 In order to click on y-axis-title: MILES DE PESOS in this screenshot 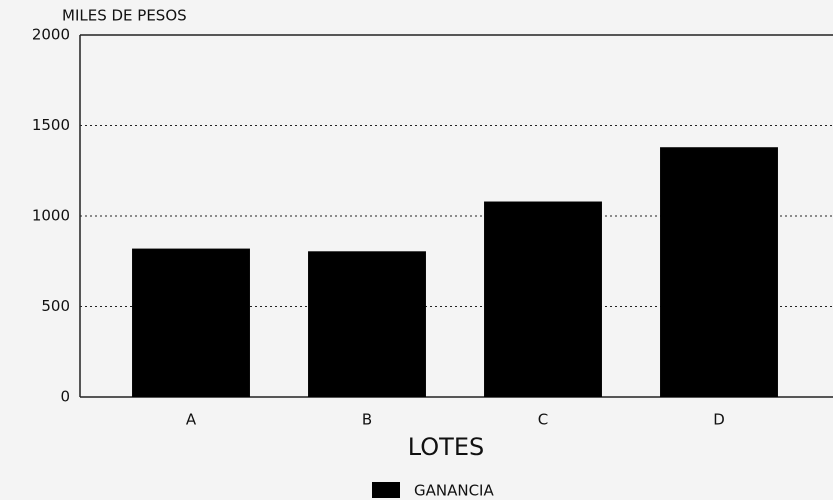, I will do `click(124, 16)`.